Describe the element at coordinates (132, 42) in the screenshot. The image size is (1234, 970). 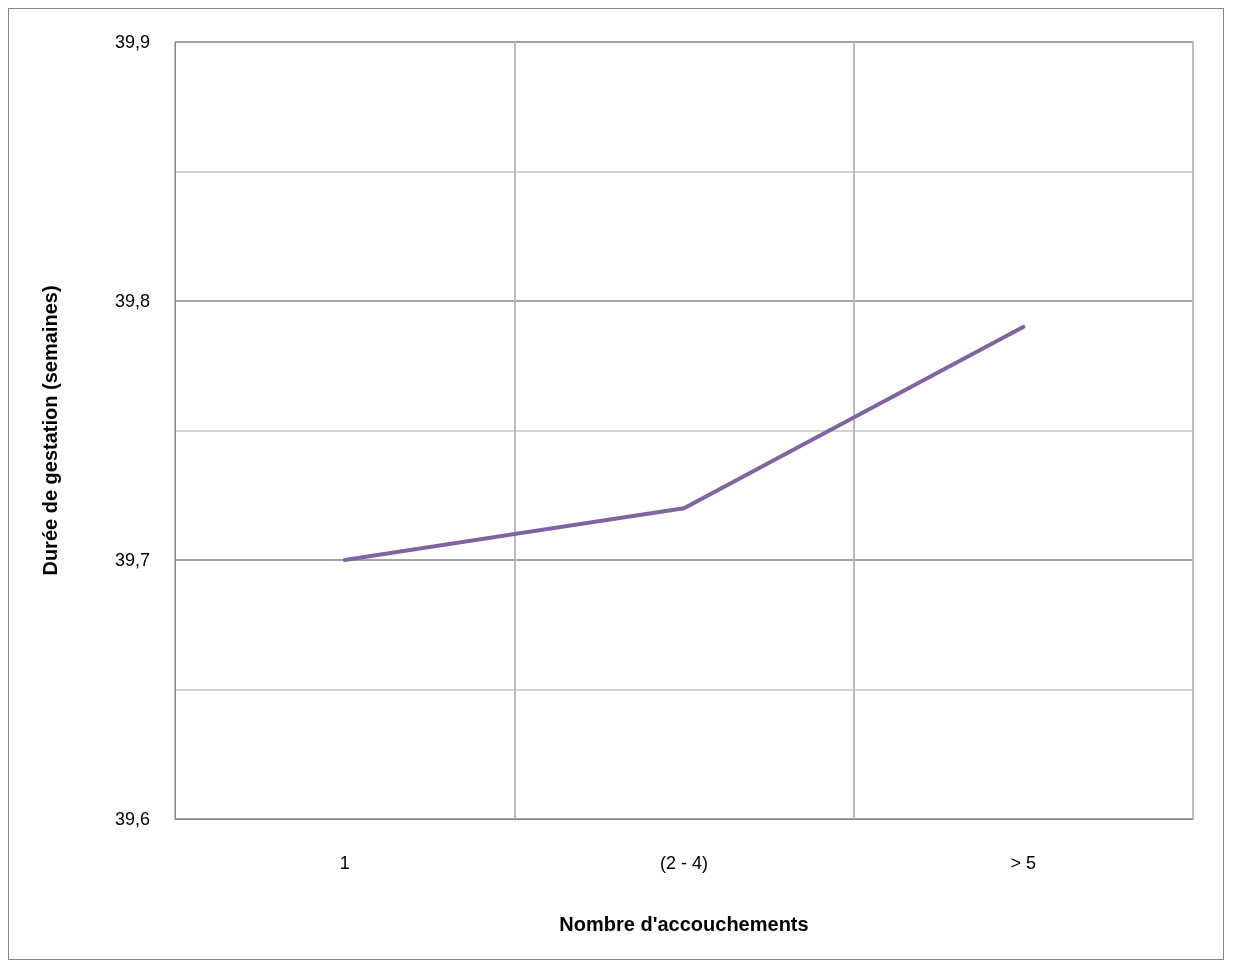
I see `y-tick-label: 39,9` at that location.